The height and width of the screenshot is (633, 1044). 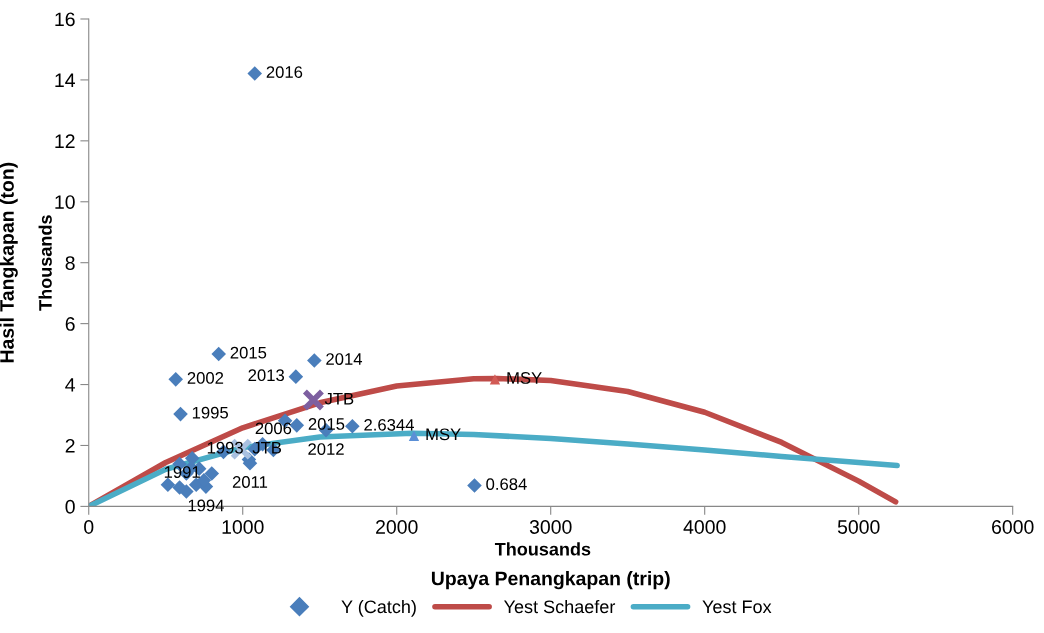 What do you see at coordinates (737, 607) in the screenshot?
I see `legend-label: Yest Fox` at bounding box center [737, 607].